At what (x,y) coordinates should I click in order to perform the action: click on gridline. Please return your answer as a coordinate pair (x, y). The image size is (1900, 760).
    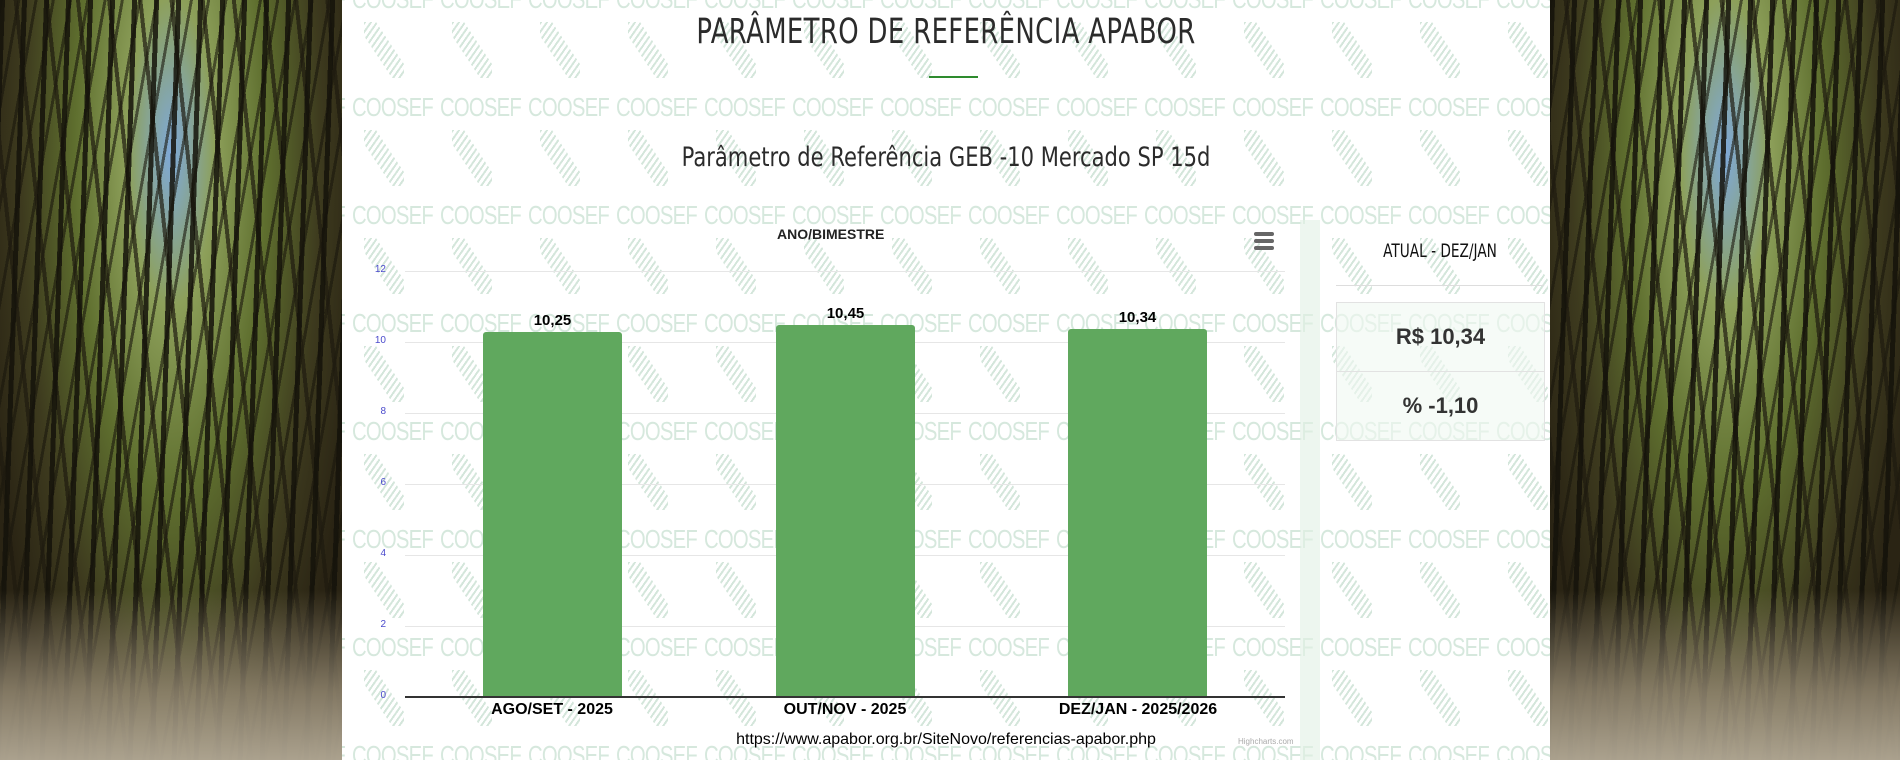
    Looking at the image, I should click on (845, 271).